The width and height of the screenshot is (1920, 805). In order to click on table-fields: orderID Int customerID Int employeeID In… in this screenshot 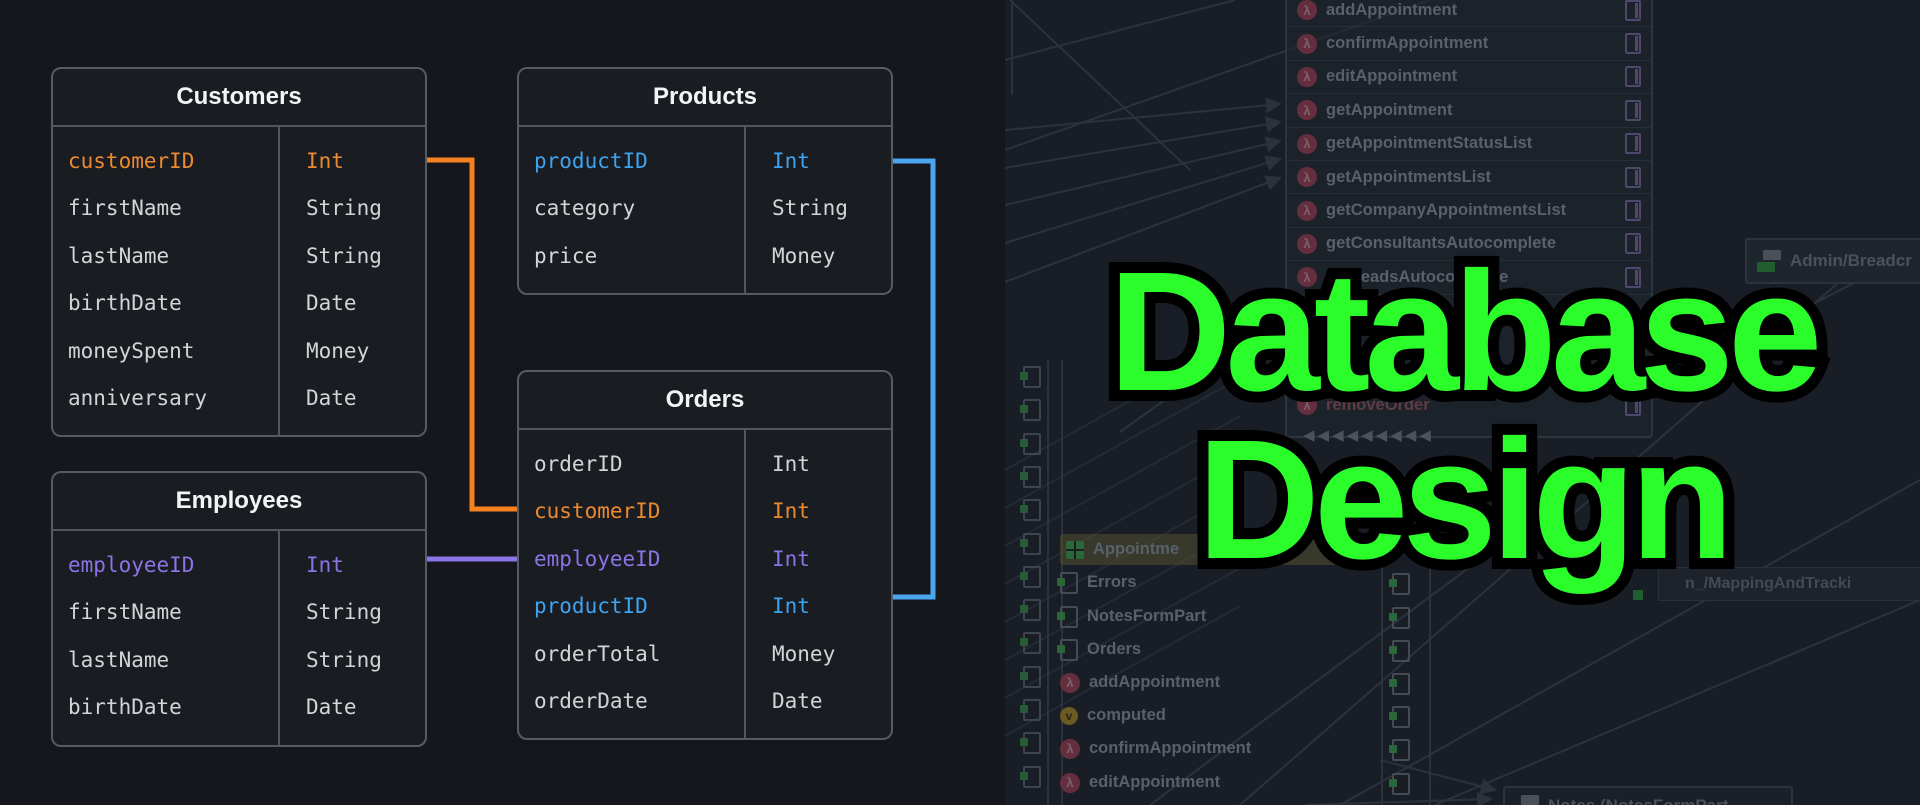, I will do `click(705, 583)`.